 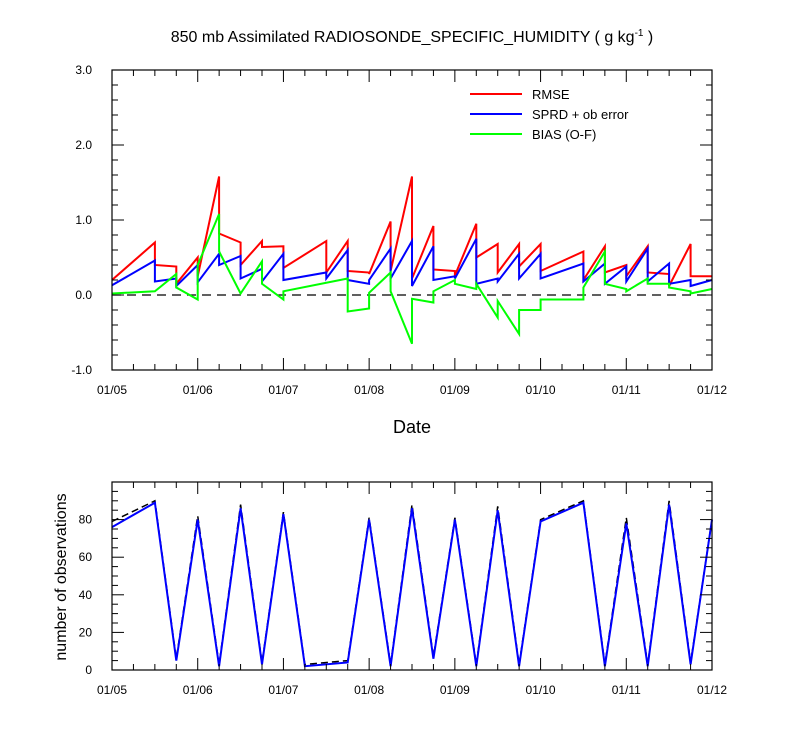 What do you see at coordinates (81, 370) in the screenshot?
I see `y-tick-label: -1.0` at bounding box center [81, 370].